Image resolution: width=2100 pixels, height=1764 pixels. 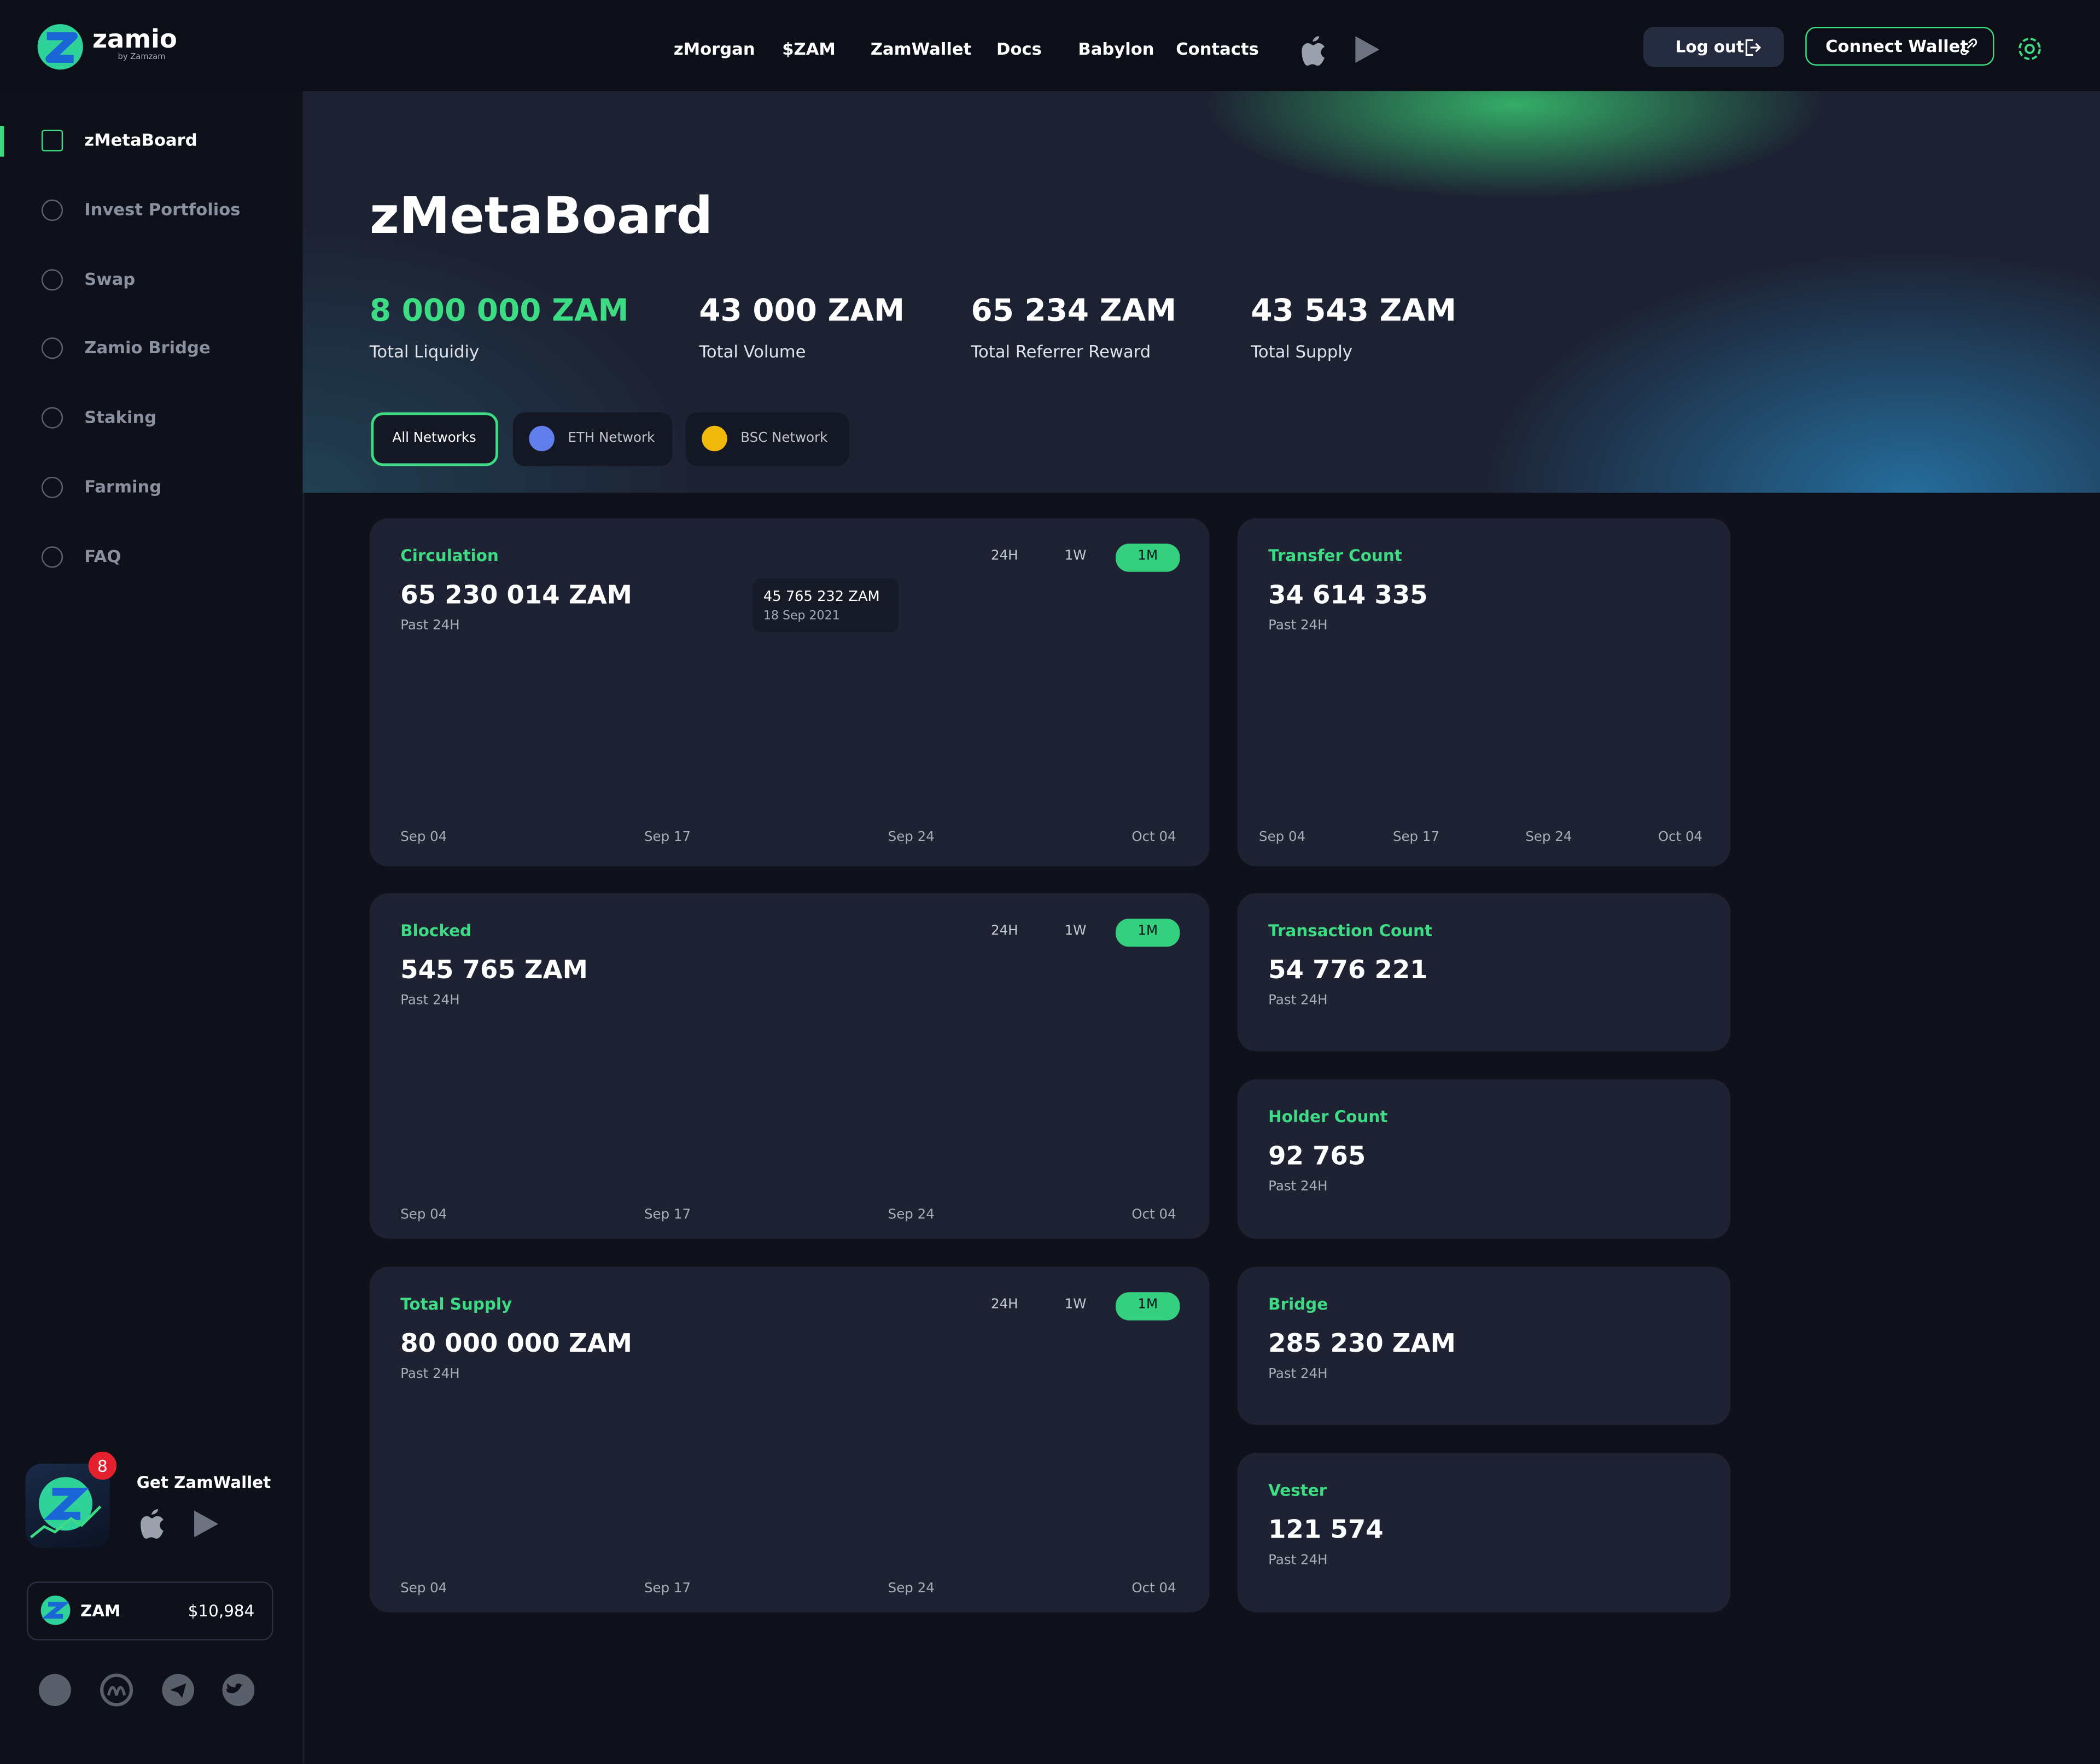 I want to click on stat-label: Total Volume, so click(x=752, y=351).